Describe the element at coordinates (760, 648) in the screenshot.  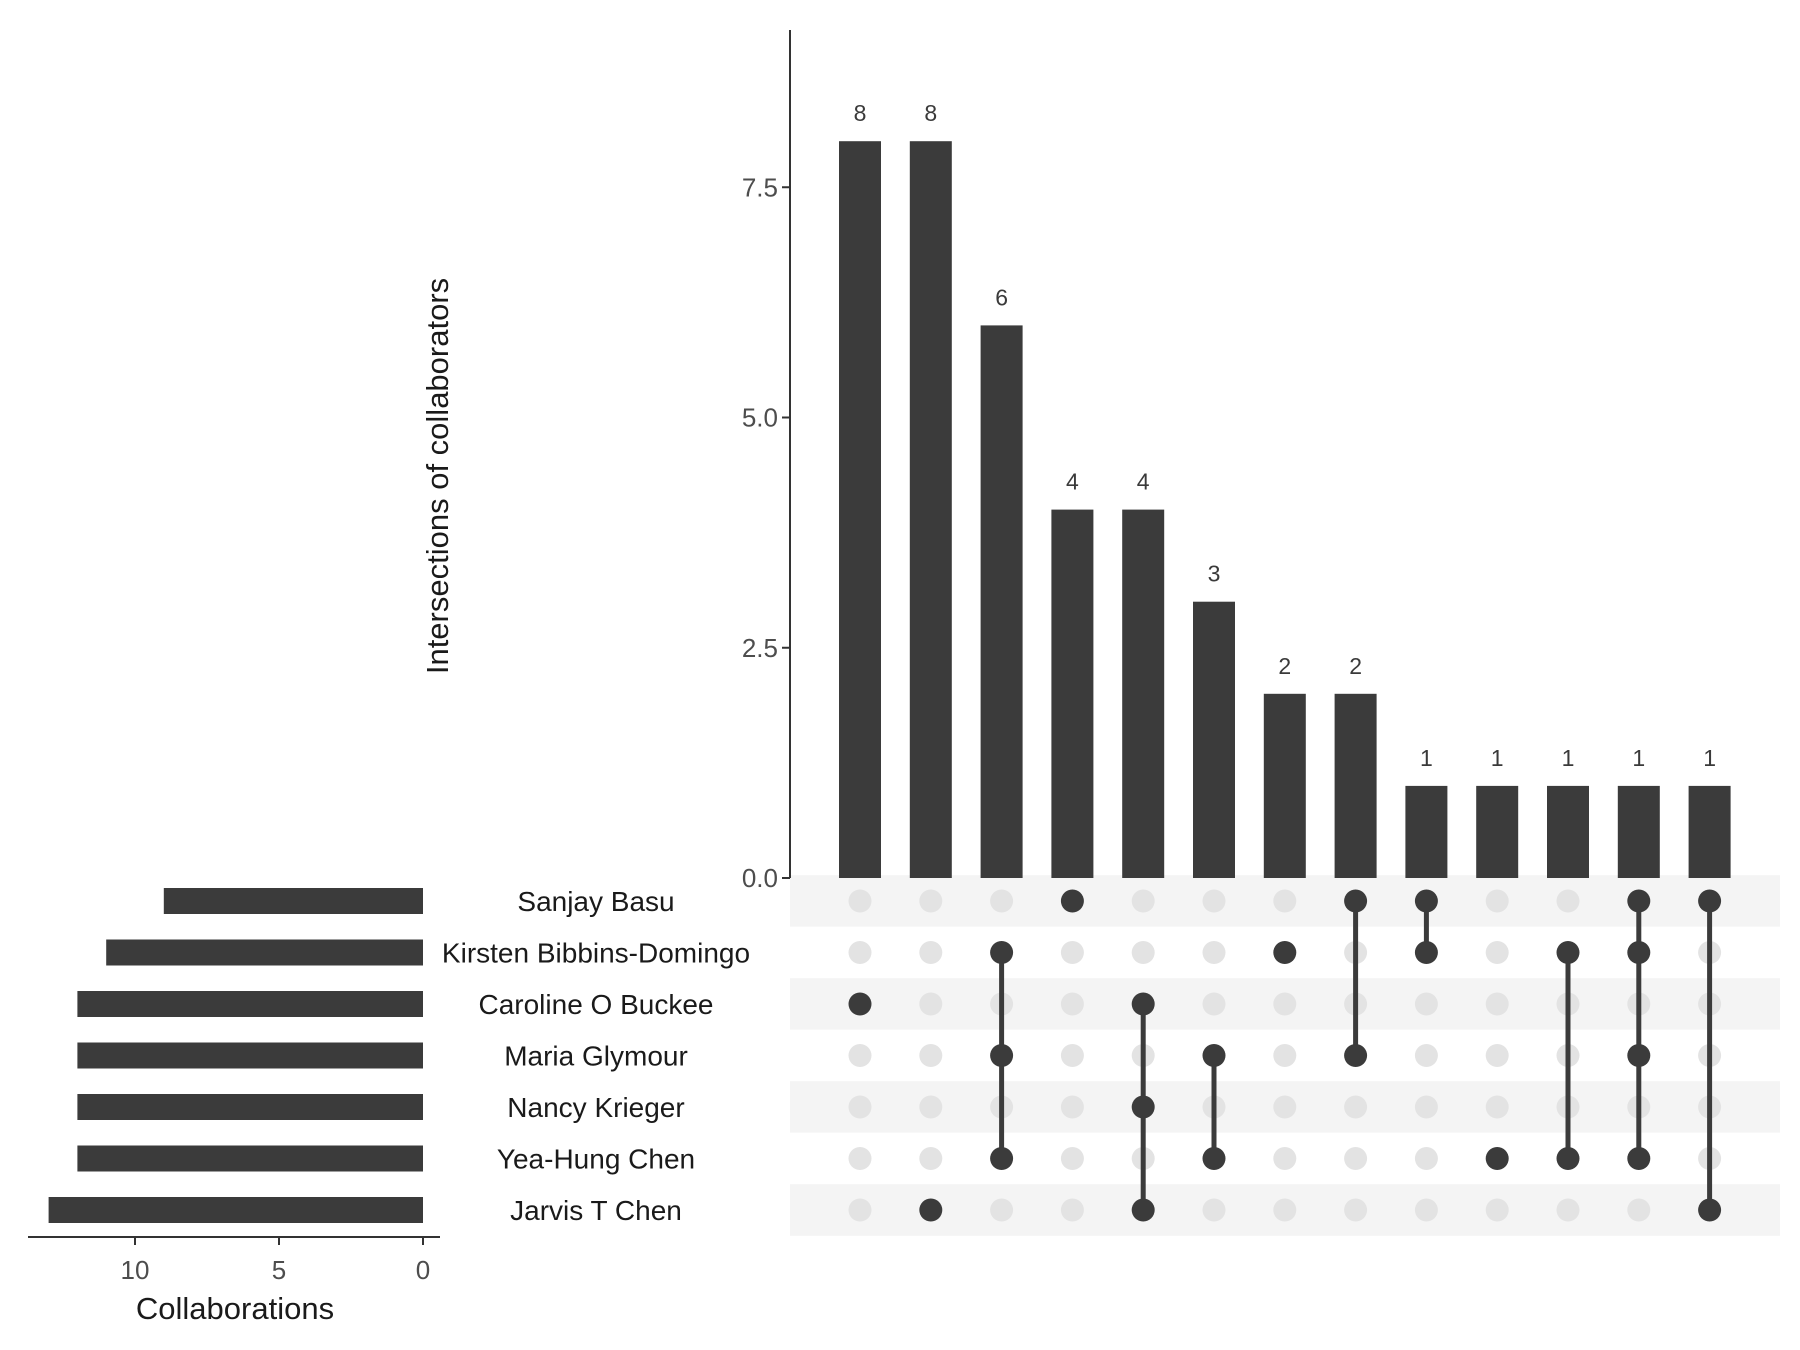
I see `y-tick-label: 2.5` at that location.